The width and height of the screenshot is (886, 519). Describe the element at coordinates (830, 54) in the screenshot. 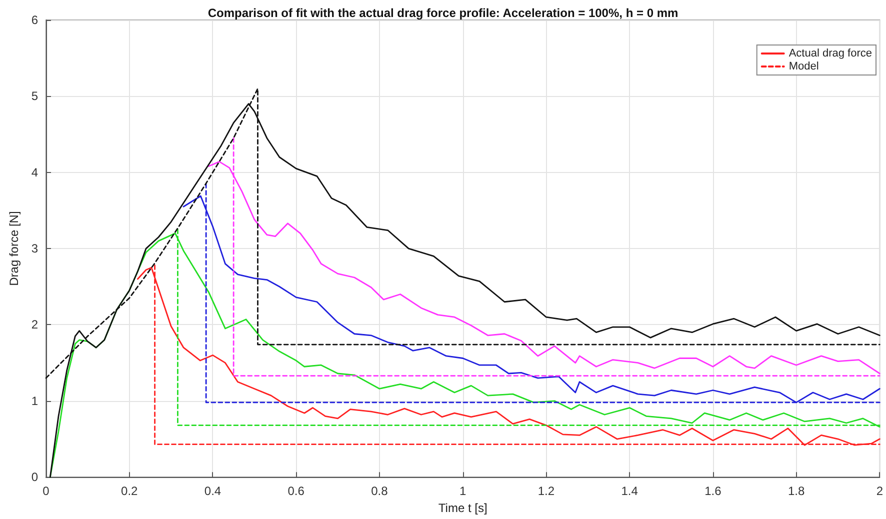

I see `legend-label: Actual drag force` at that location.